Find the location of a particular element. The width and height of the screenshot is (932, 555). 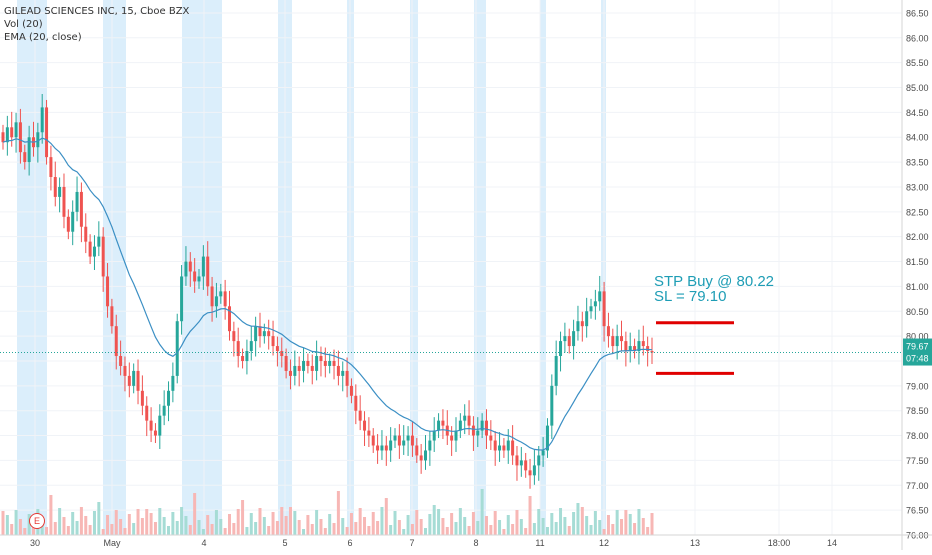

time-axis: 30 May 4 5 6 7 8 11 12 13 18:00 14 is located at coordinates (466, 541).